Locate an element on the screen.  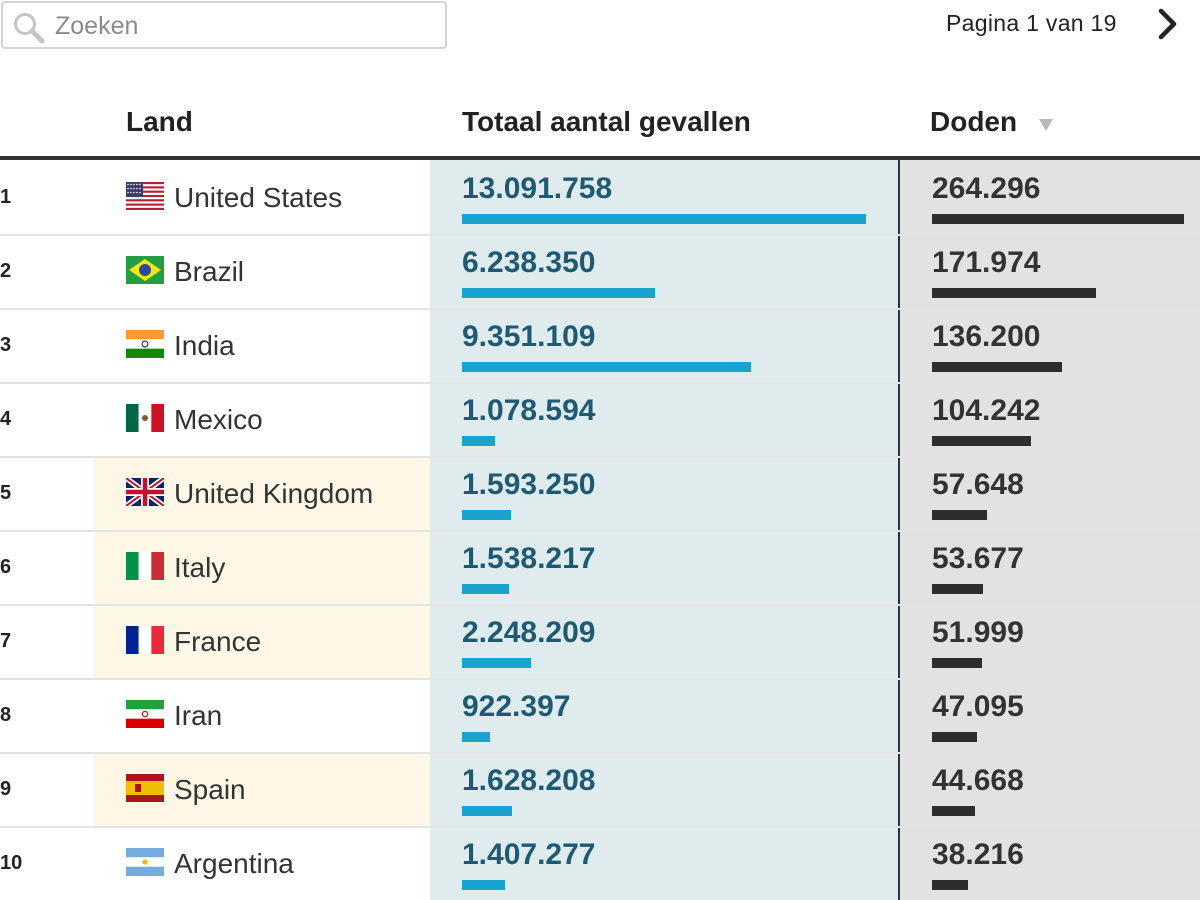
country-name: United States is located at coordinates (258, 197).